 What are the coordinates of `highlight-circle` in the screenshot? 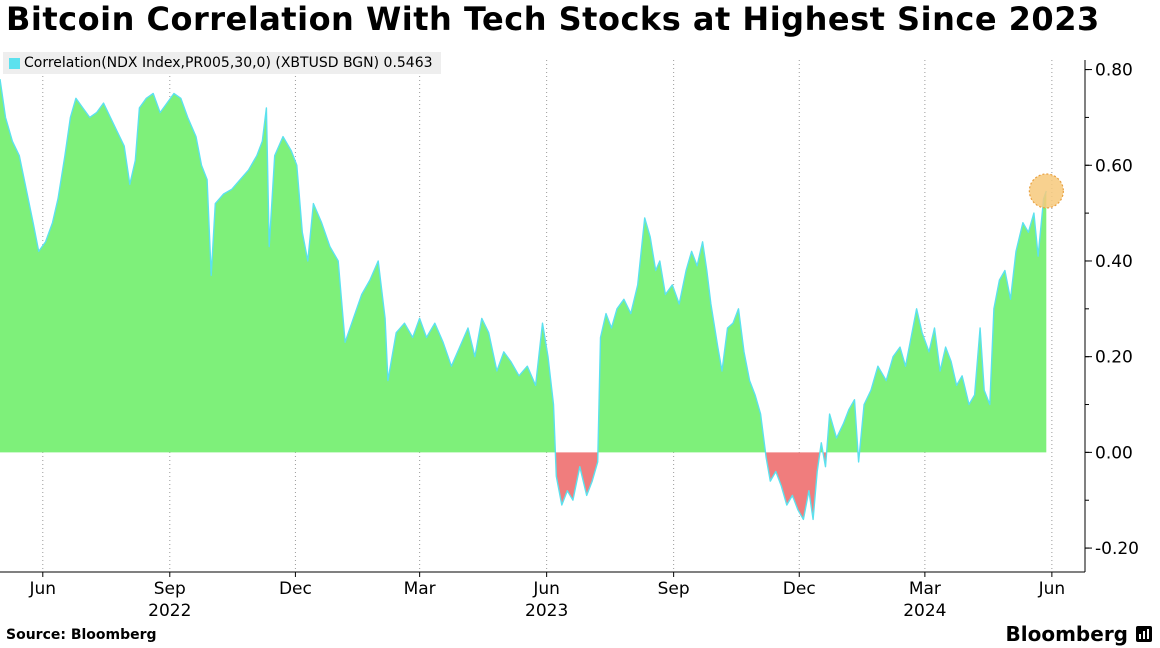 It's located at (1046, 191).